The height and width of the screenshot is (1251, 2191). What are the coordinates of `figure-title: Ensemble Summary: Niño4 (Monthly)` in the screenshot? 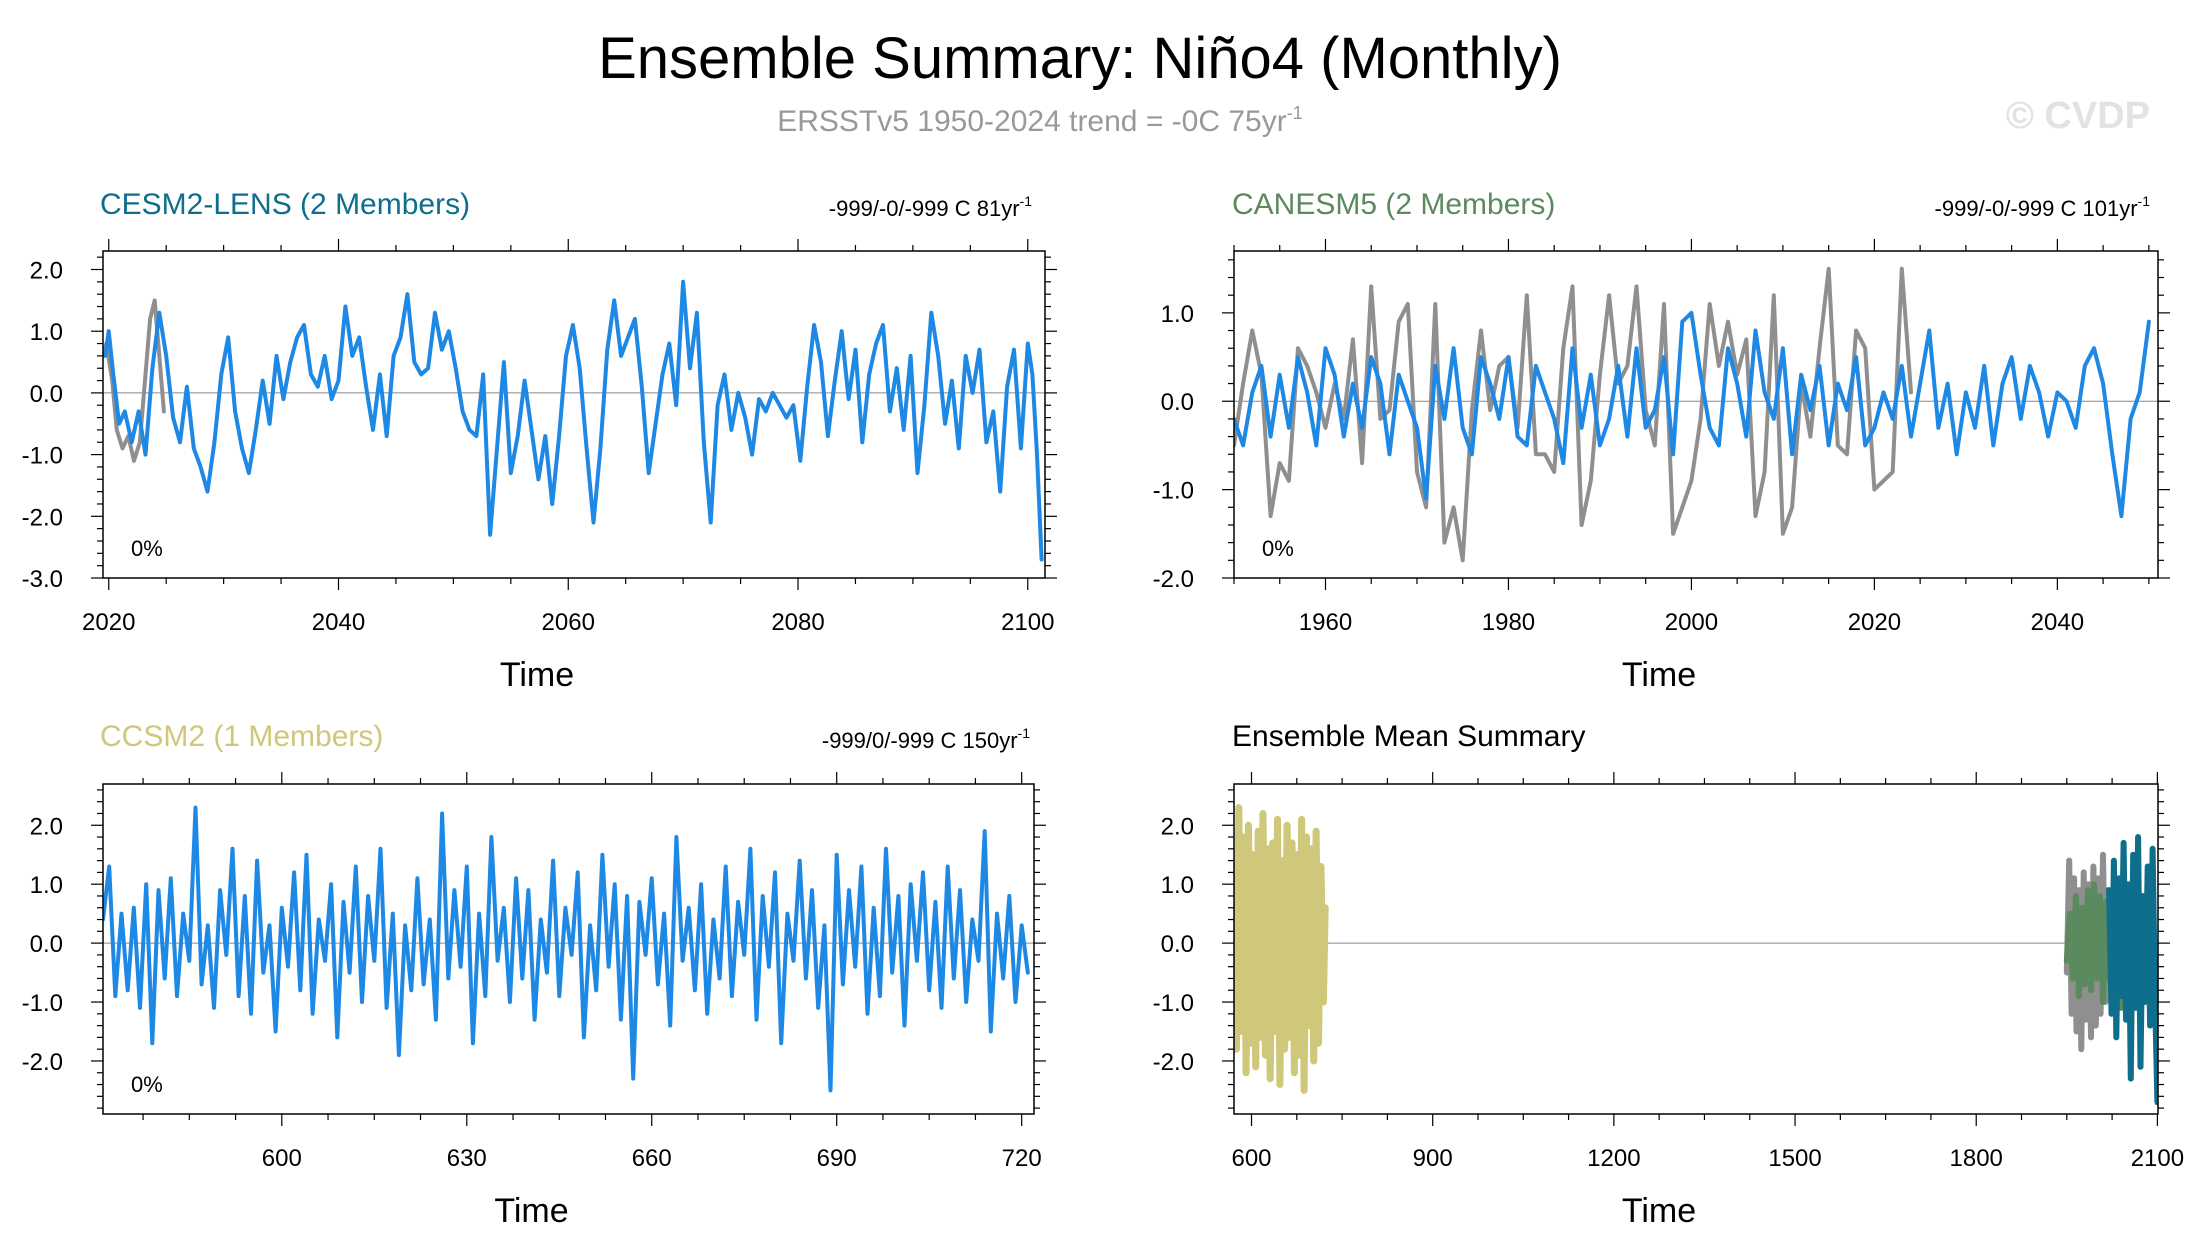 It's located at (1080, 58).